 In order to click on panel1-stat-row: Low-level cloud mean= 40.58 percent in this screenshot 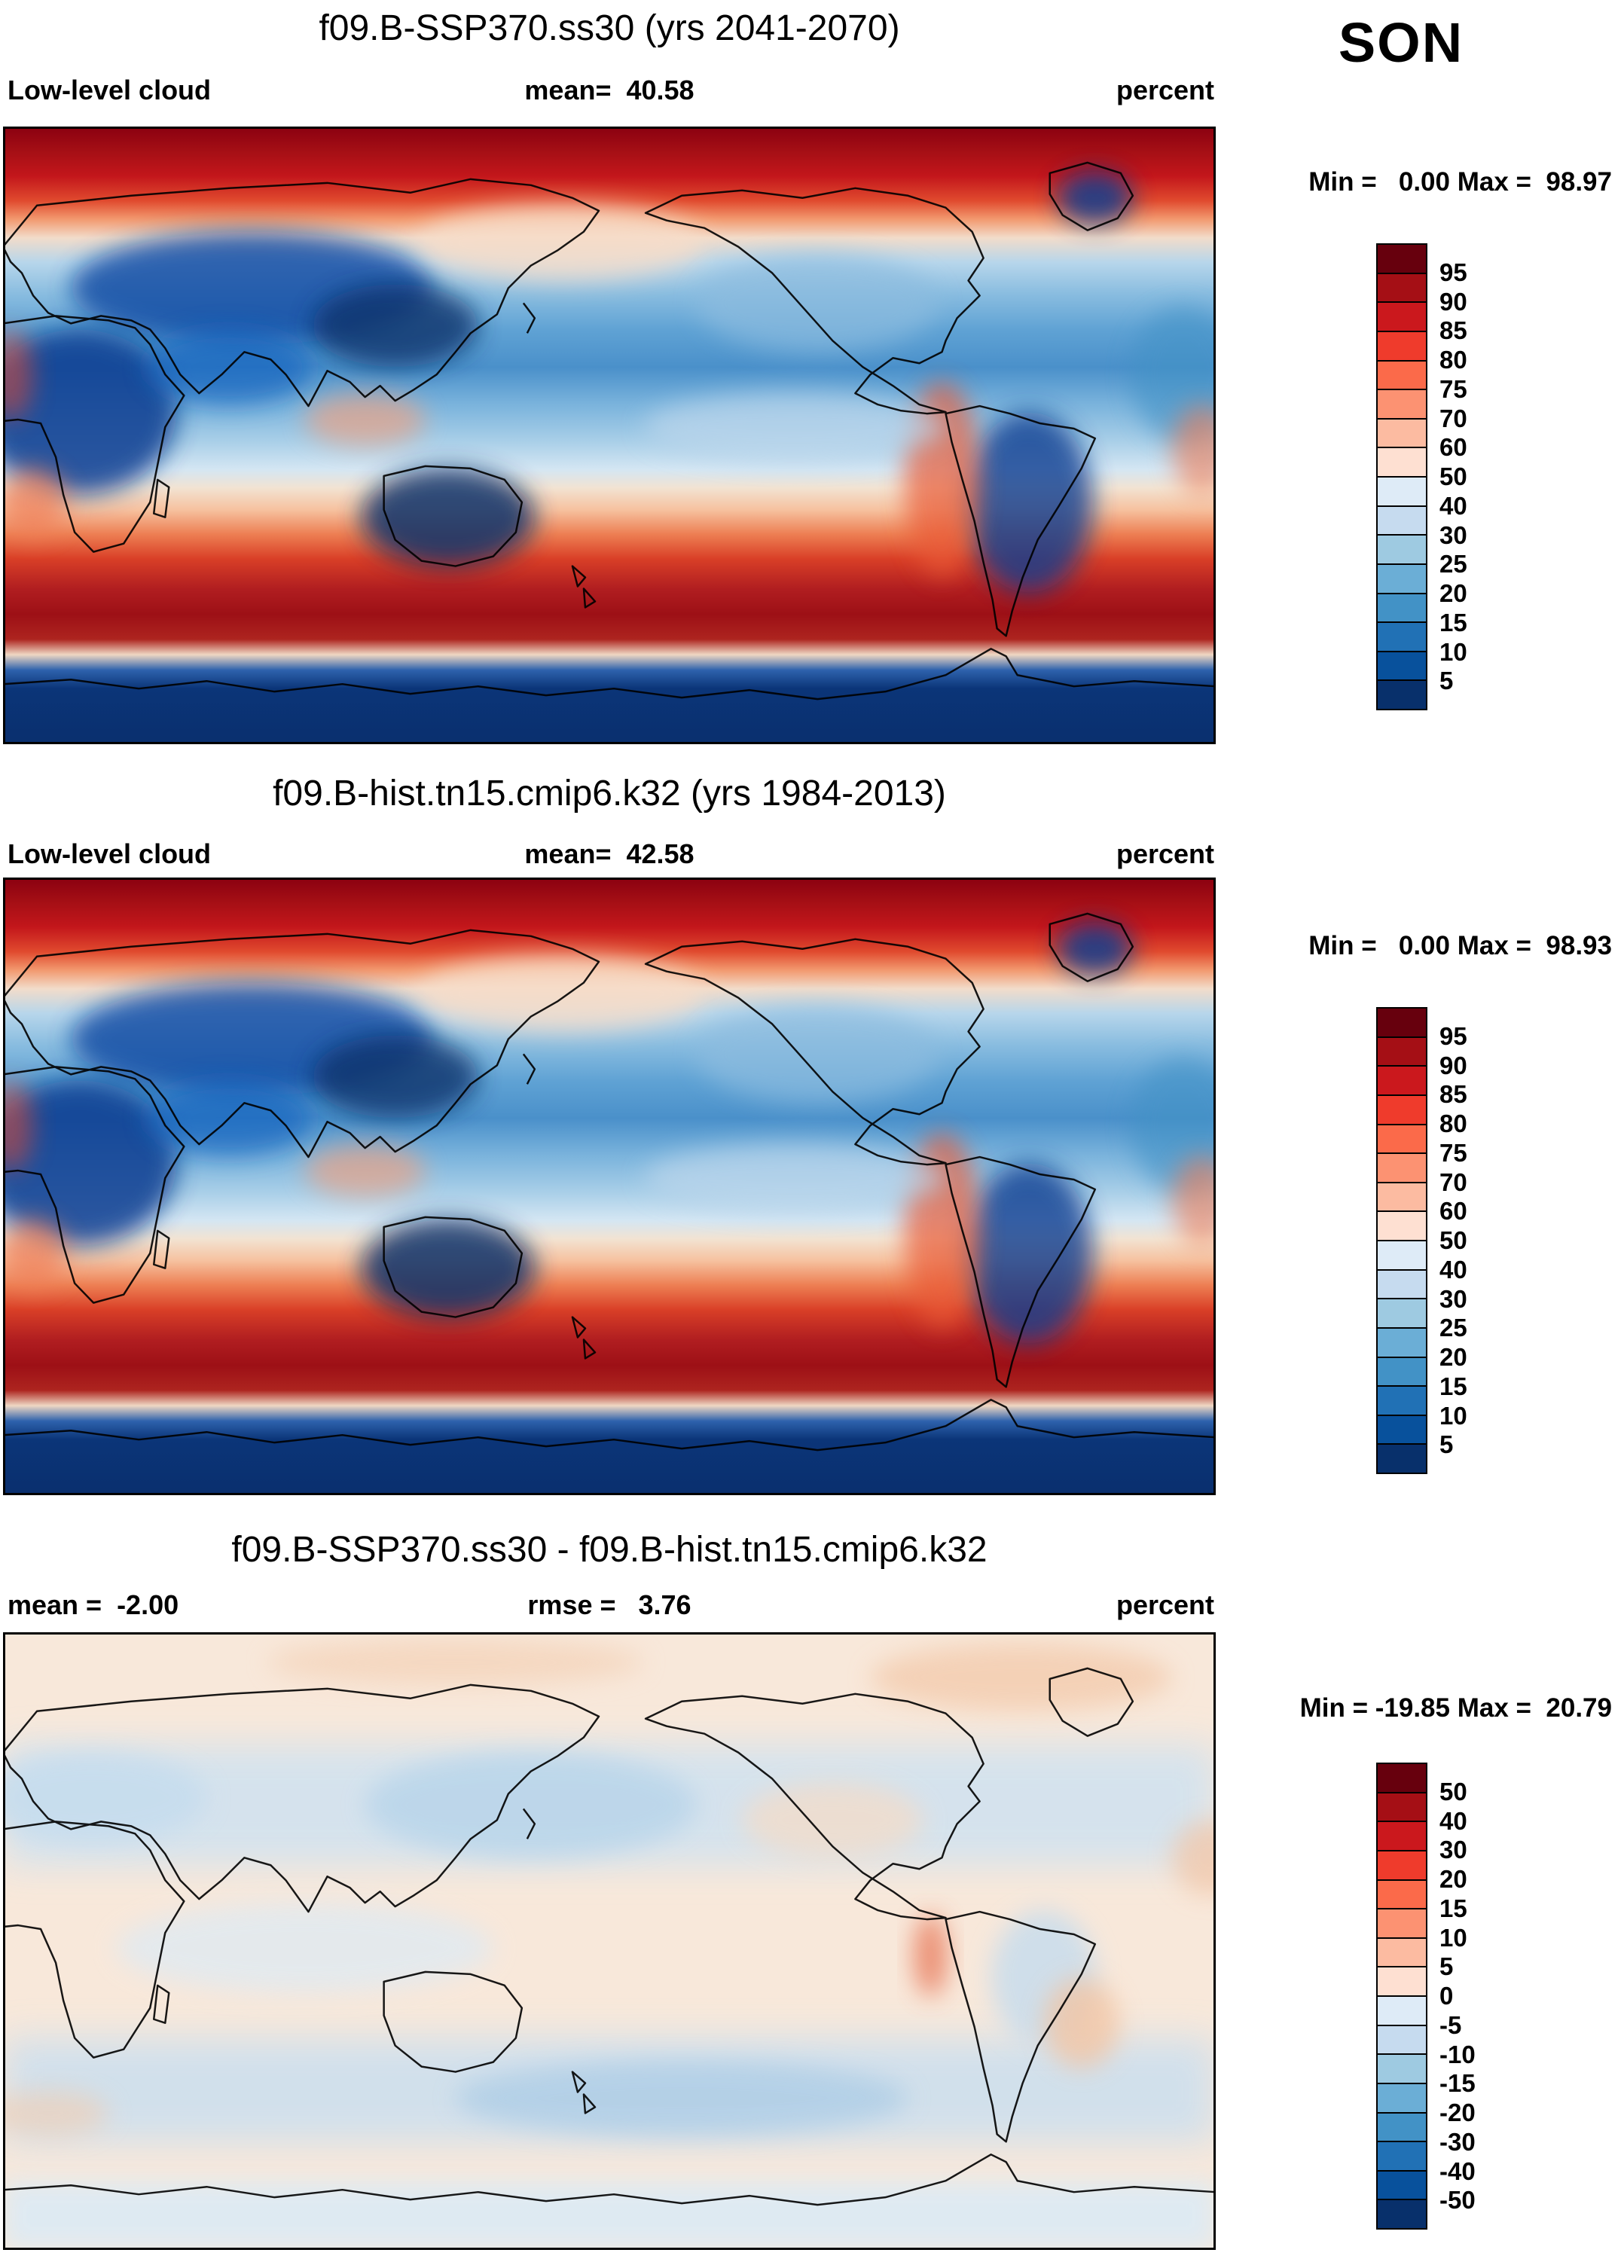, I will do `click(610, 92)`.